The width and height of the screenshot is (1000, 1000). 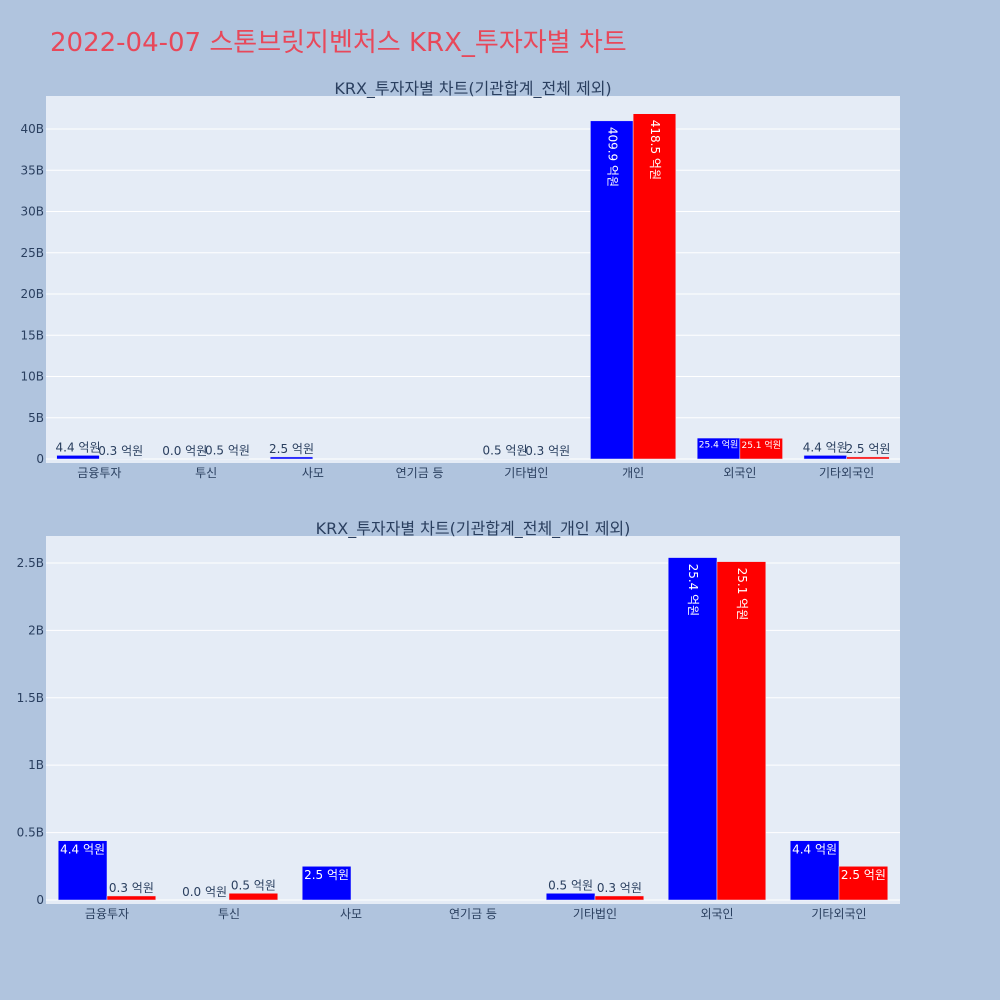 I want to click on y-tick-label: 2B, so click(x=36, y=630).